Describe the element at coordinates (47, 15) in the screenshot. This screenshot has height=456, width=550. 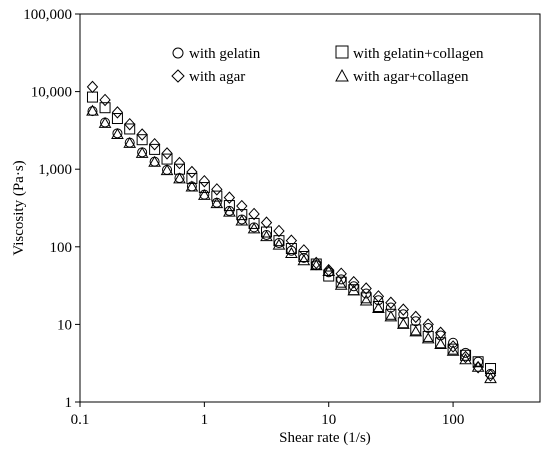
I see `y-tick-label: 100,000` at that location.